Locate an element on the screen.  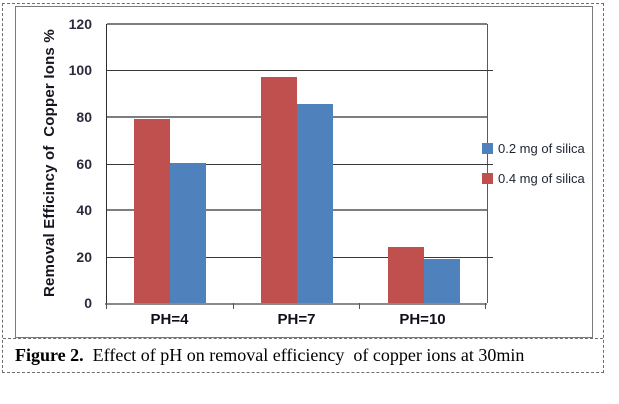
y-tick-label: 100 is located at coordinates (80, 70).